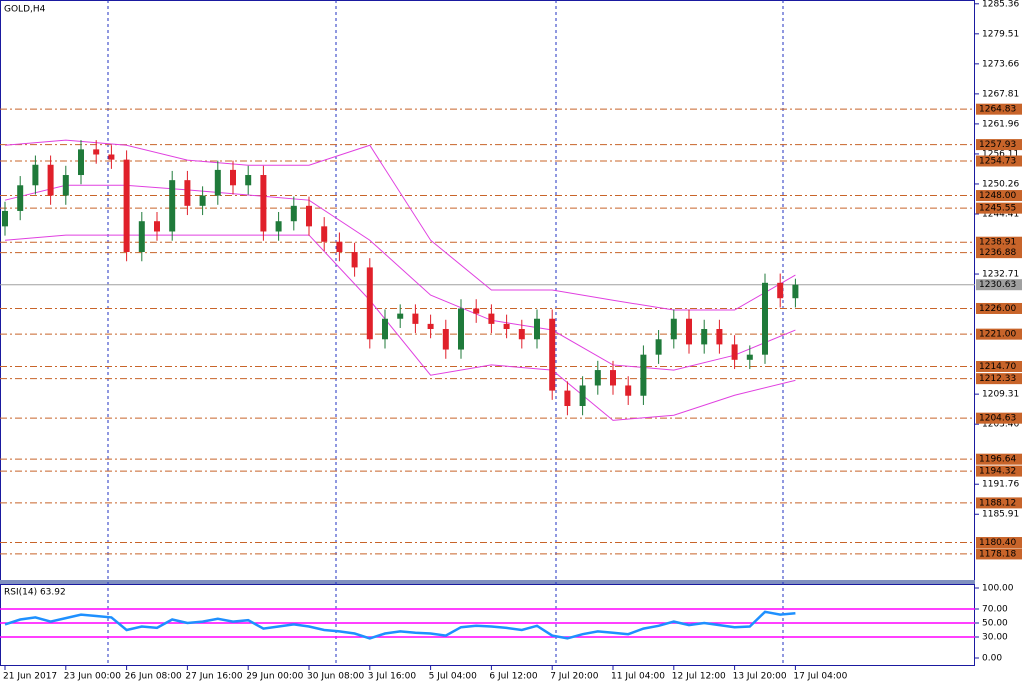  Describe the element at coordinates (1000, 34) in the screenshot. I see `y-tick-label: 1279.51` at that location.